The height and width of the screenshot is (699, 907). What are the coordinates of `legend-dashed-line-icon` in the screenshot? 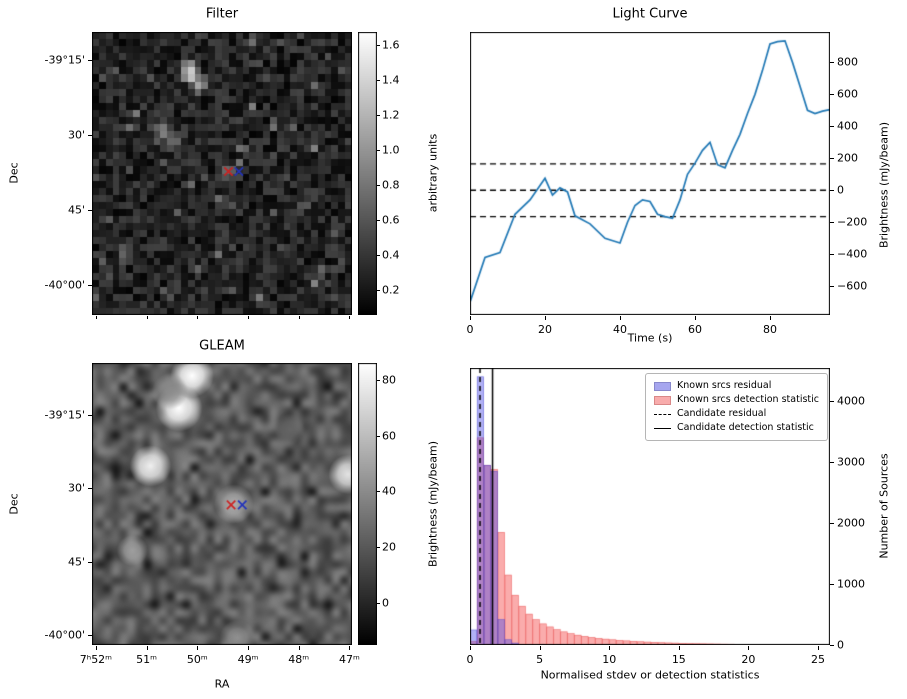 It's located at (662, 414).